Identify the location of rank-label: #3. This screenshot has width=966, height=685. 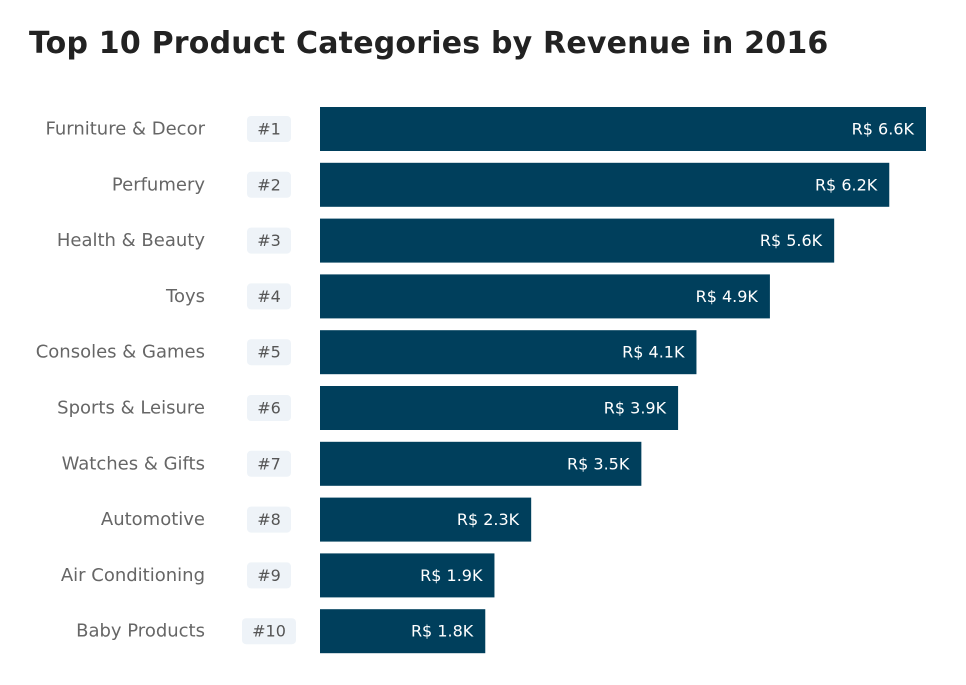
(269, 240).